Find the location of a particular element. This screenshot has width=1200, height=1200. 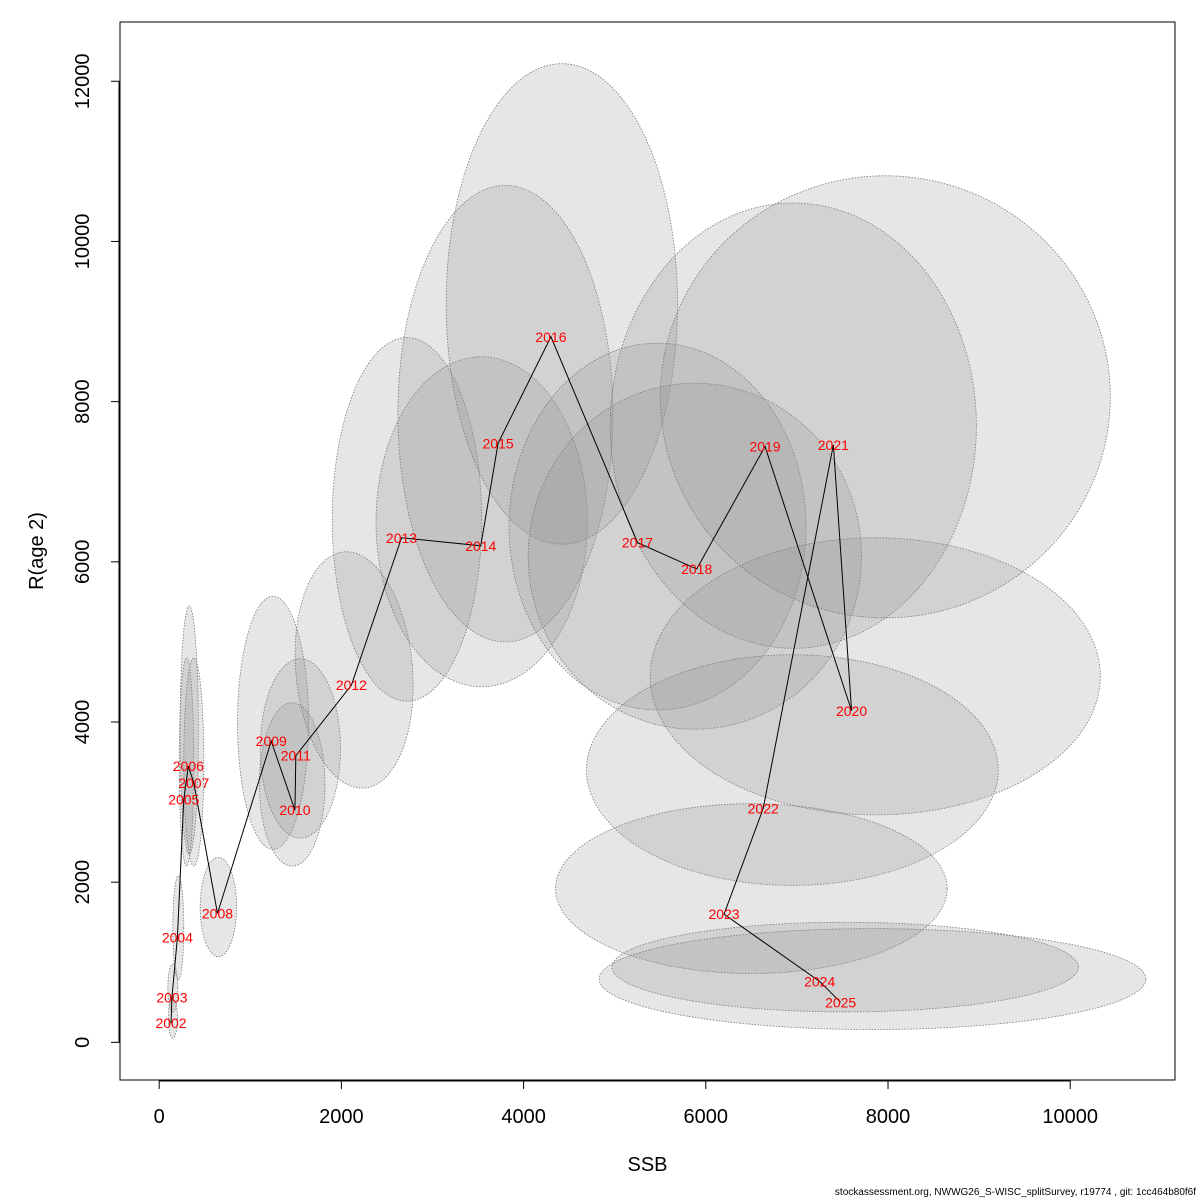

year-label-2013: 2013 is located at coordinates (401, 538).